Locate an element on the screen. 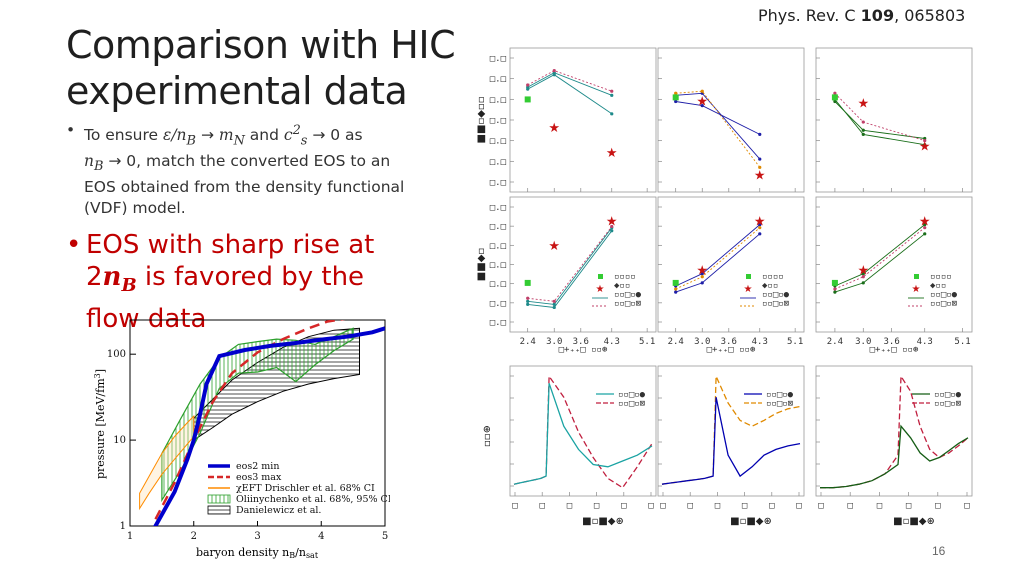 The image size is (1024, 576). eos3-max-line is located at coordinates (250, 420).